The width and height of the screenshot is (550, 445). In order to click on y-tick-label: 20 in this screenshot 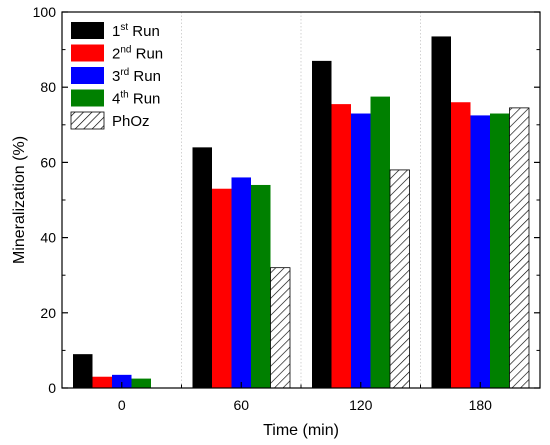, I will do `click(48, 313)`.